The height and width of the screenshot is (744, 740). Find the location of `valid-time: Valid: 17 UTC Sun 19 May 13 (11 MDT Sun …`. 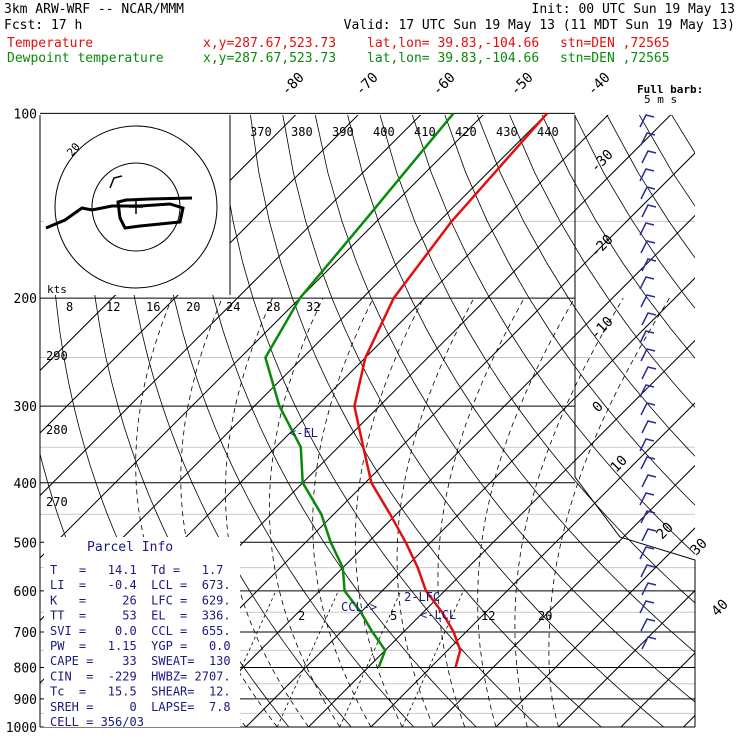

valid-time: Valid: 17 UTC Sun 19 May 13 (11 MDT Sun … is located at coordinates (539, 25).